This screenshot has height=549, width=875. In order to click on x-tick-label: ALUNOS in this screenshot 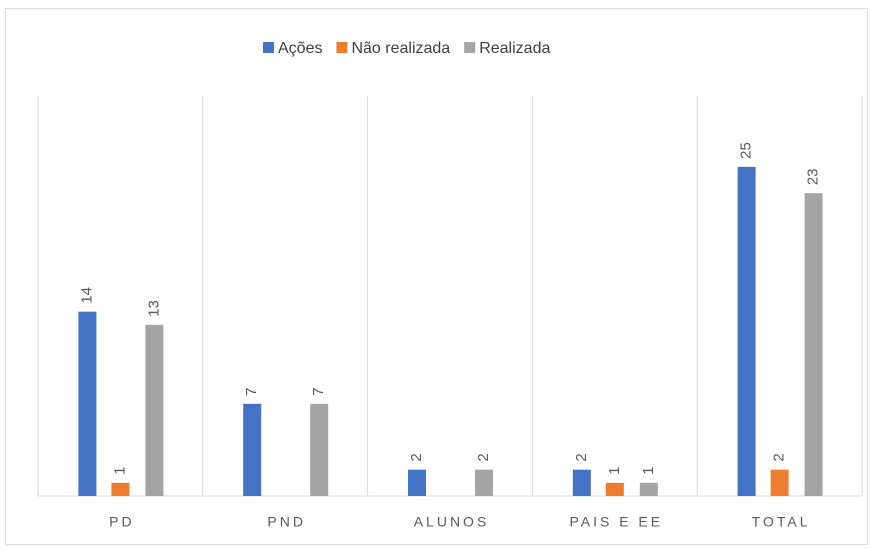, I will do `click(452, 522)`.